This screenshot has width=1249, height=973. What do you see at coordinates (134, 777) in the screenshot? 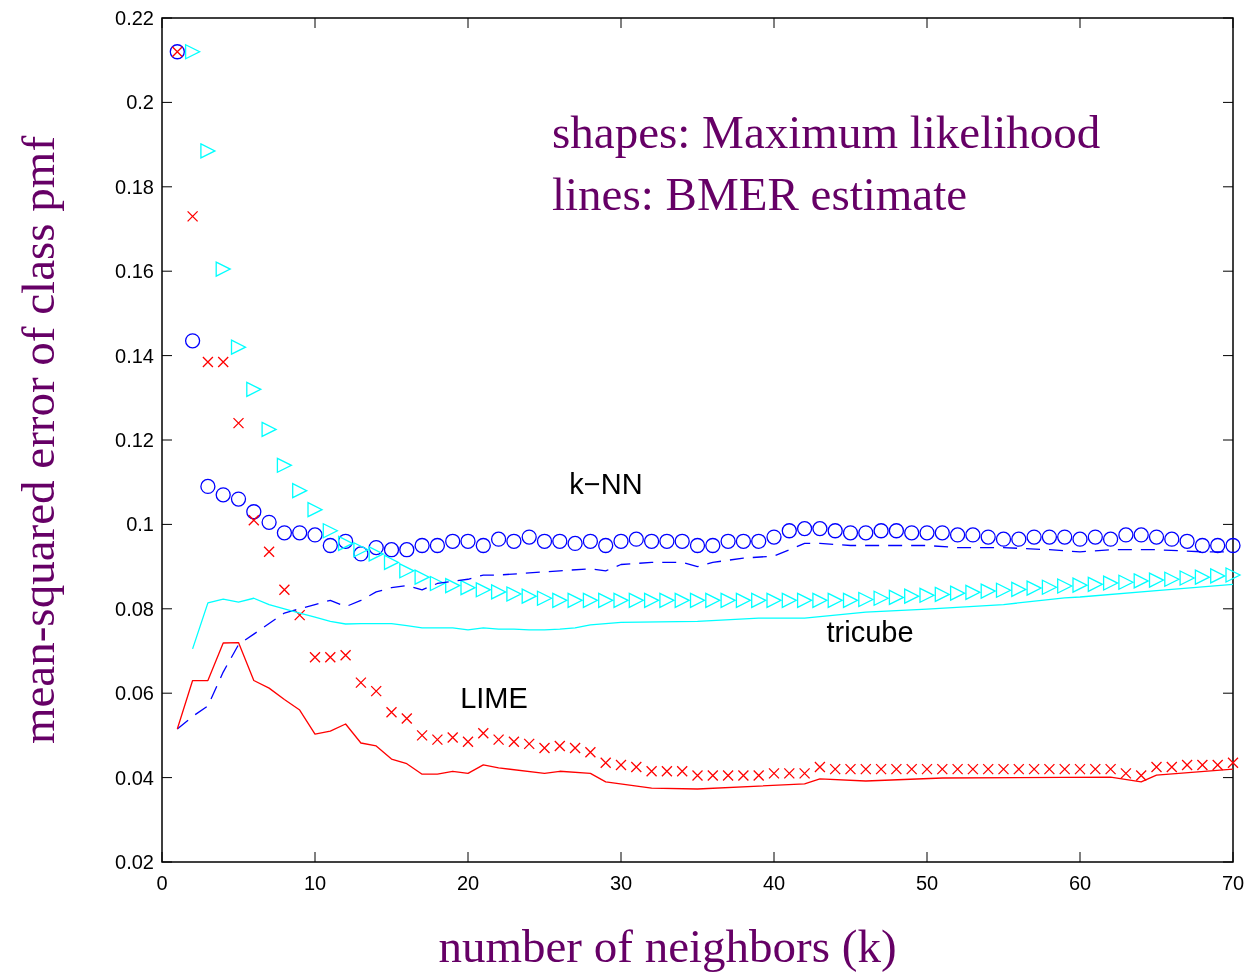
I see `y-tick-label: 0.04` at bounding box center [134, 777].